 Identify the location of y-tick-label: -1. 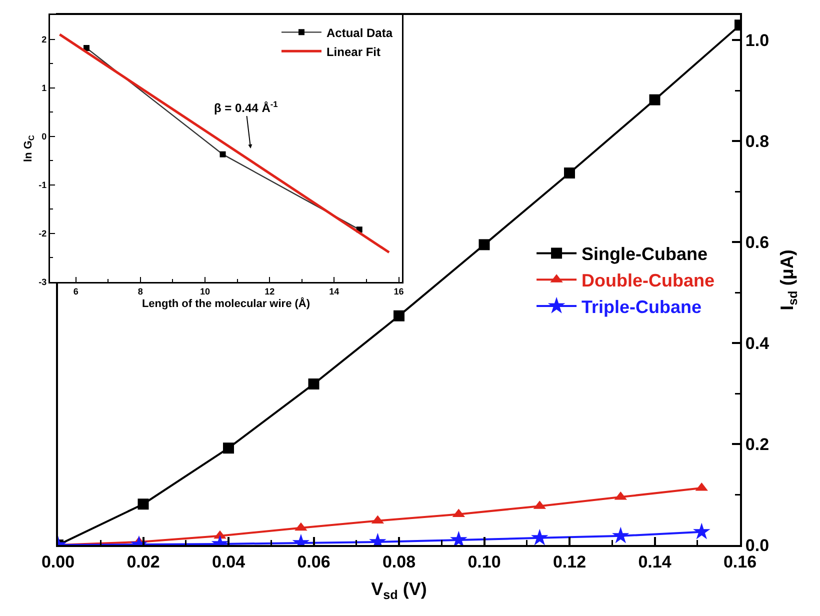
(42, 185).